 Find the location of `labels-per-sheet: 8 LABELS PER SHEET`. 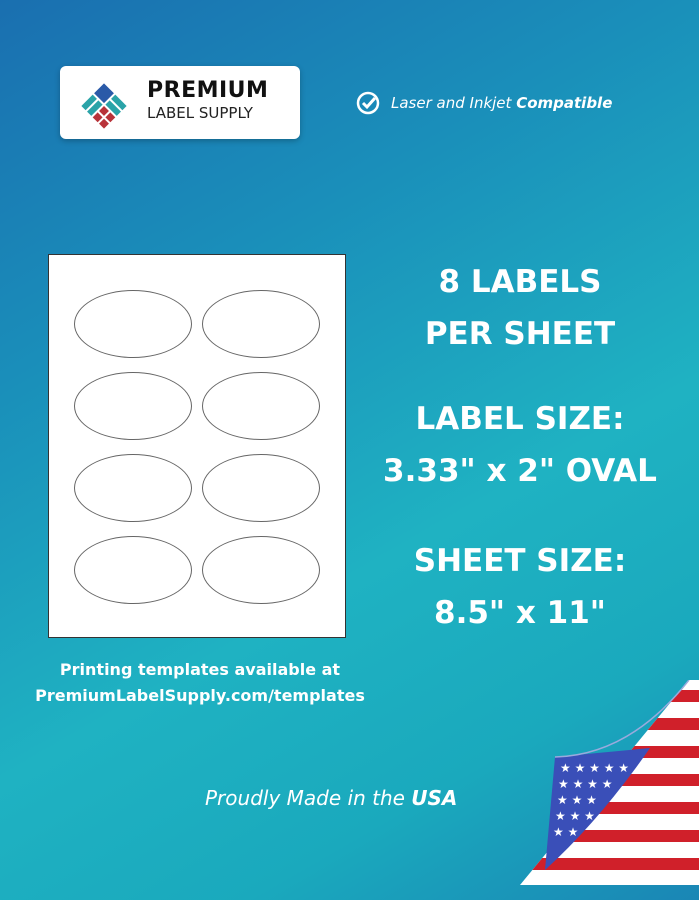

labels-per-sheet: 8 LABELS PER SHEET is located at coordinates (520, 308).